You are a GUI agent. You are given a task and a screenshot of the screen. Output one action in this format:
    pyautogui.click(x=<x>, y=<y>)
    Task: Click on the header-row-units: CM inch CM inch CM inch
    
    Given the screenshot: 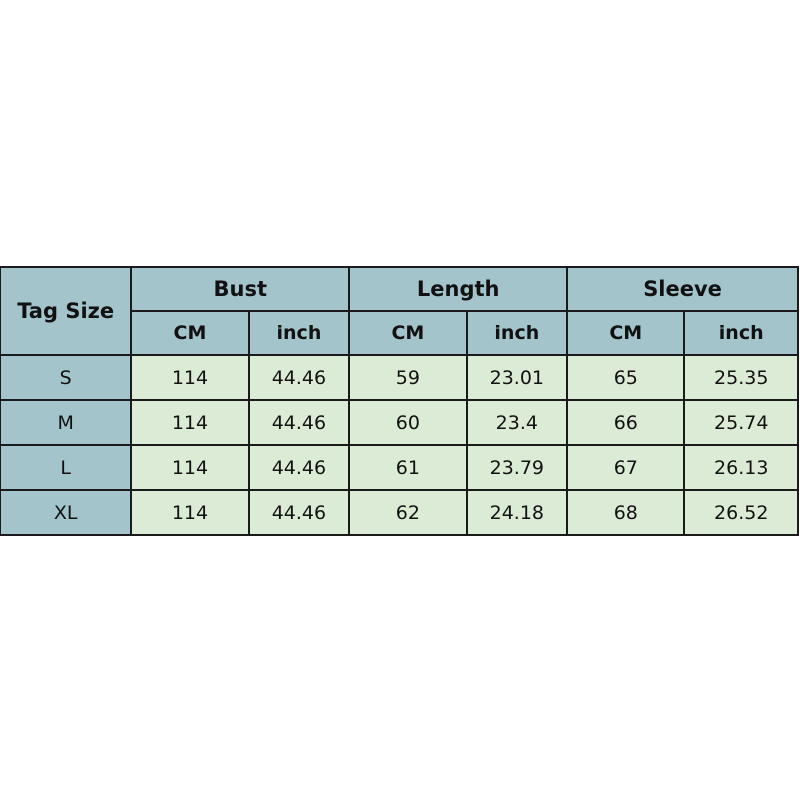 What is the action you would take?
    pyautogui.click(x=399, y=333)
    